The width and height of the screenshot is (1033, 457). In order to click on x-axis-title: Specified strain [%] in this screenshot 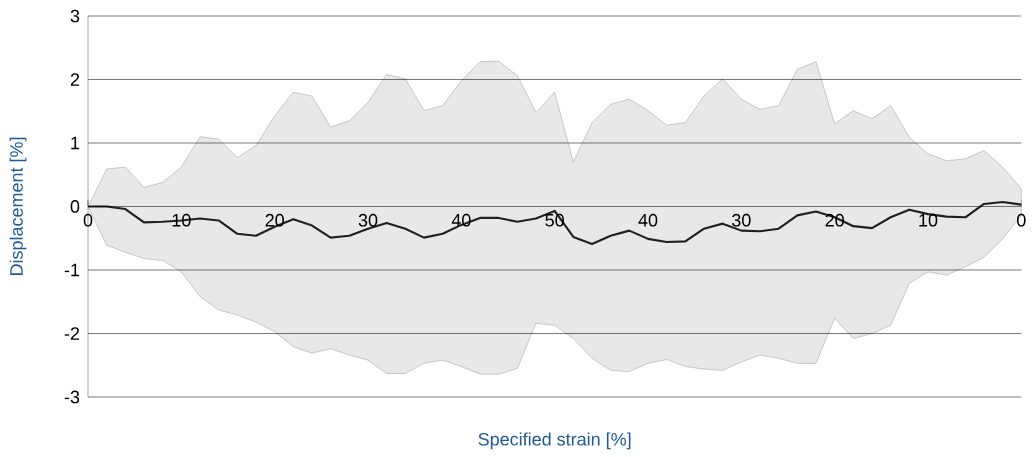, I will do `click(554, 441)`.